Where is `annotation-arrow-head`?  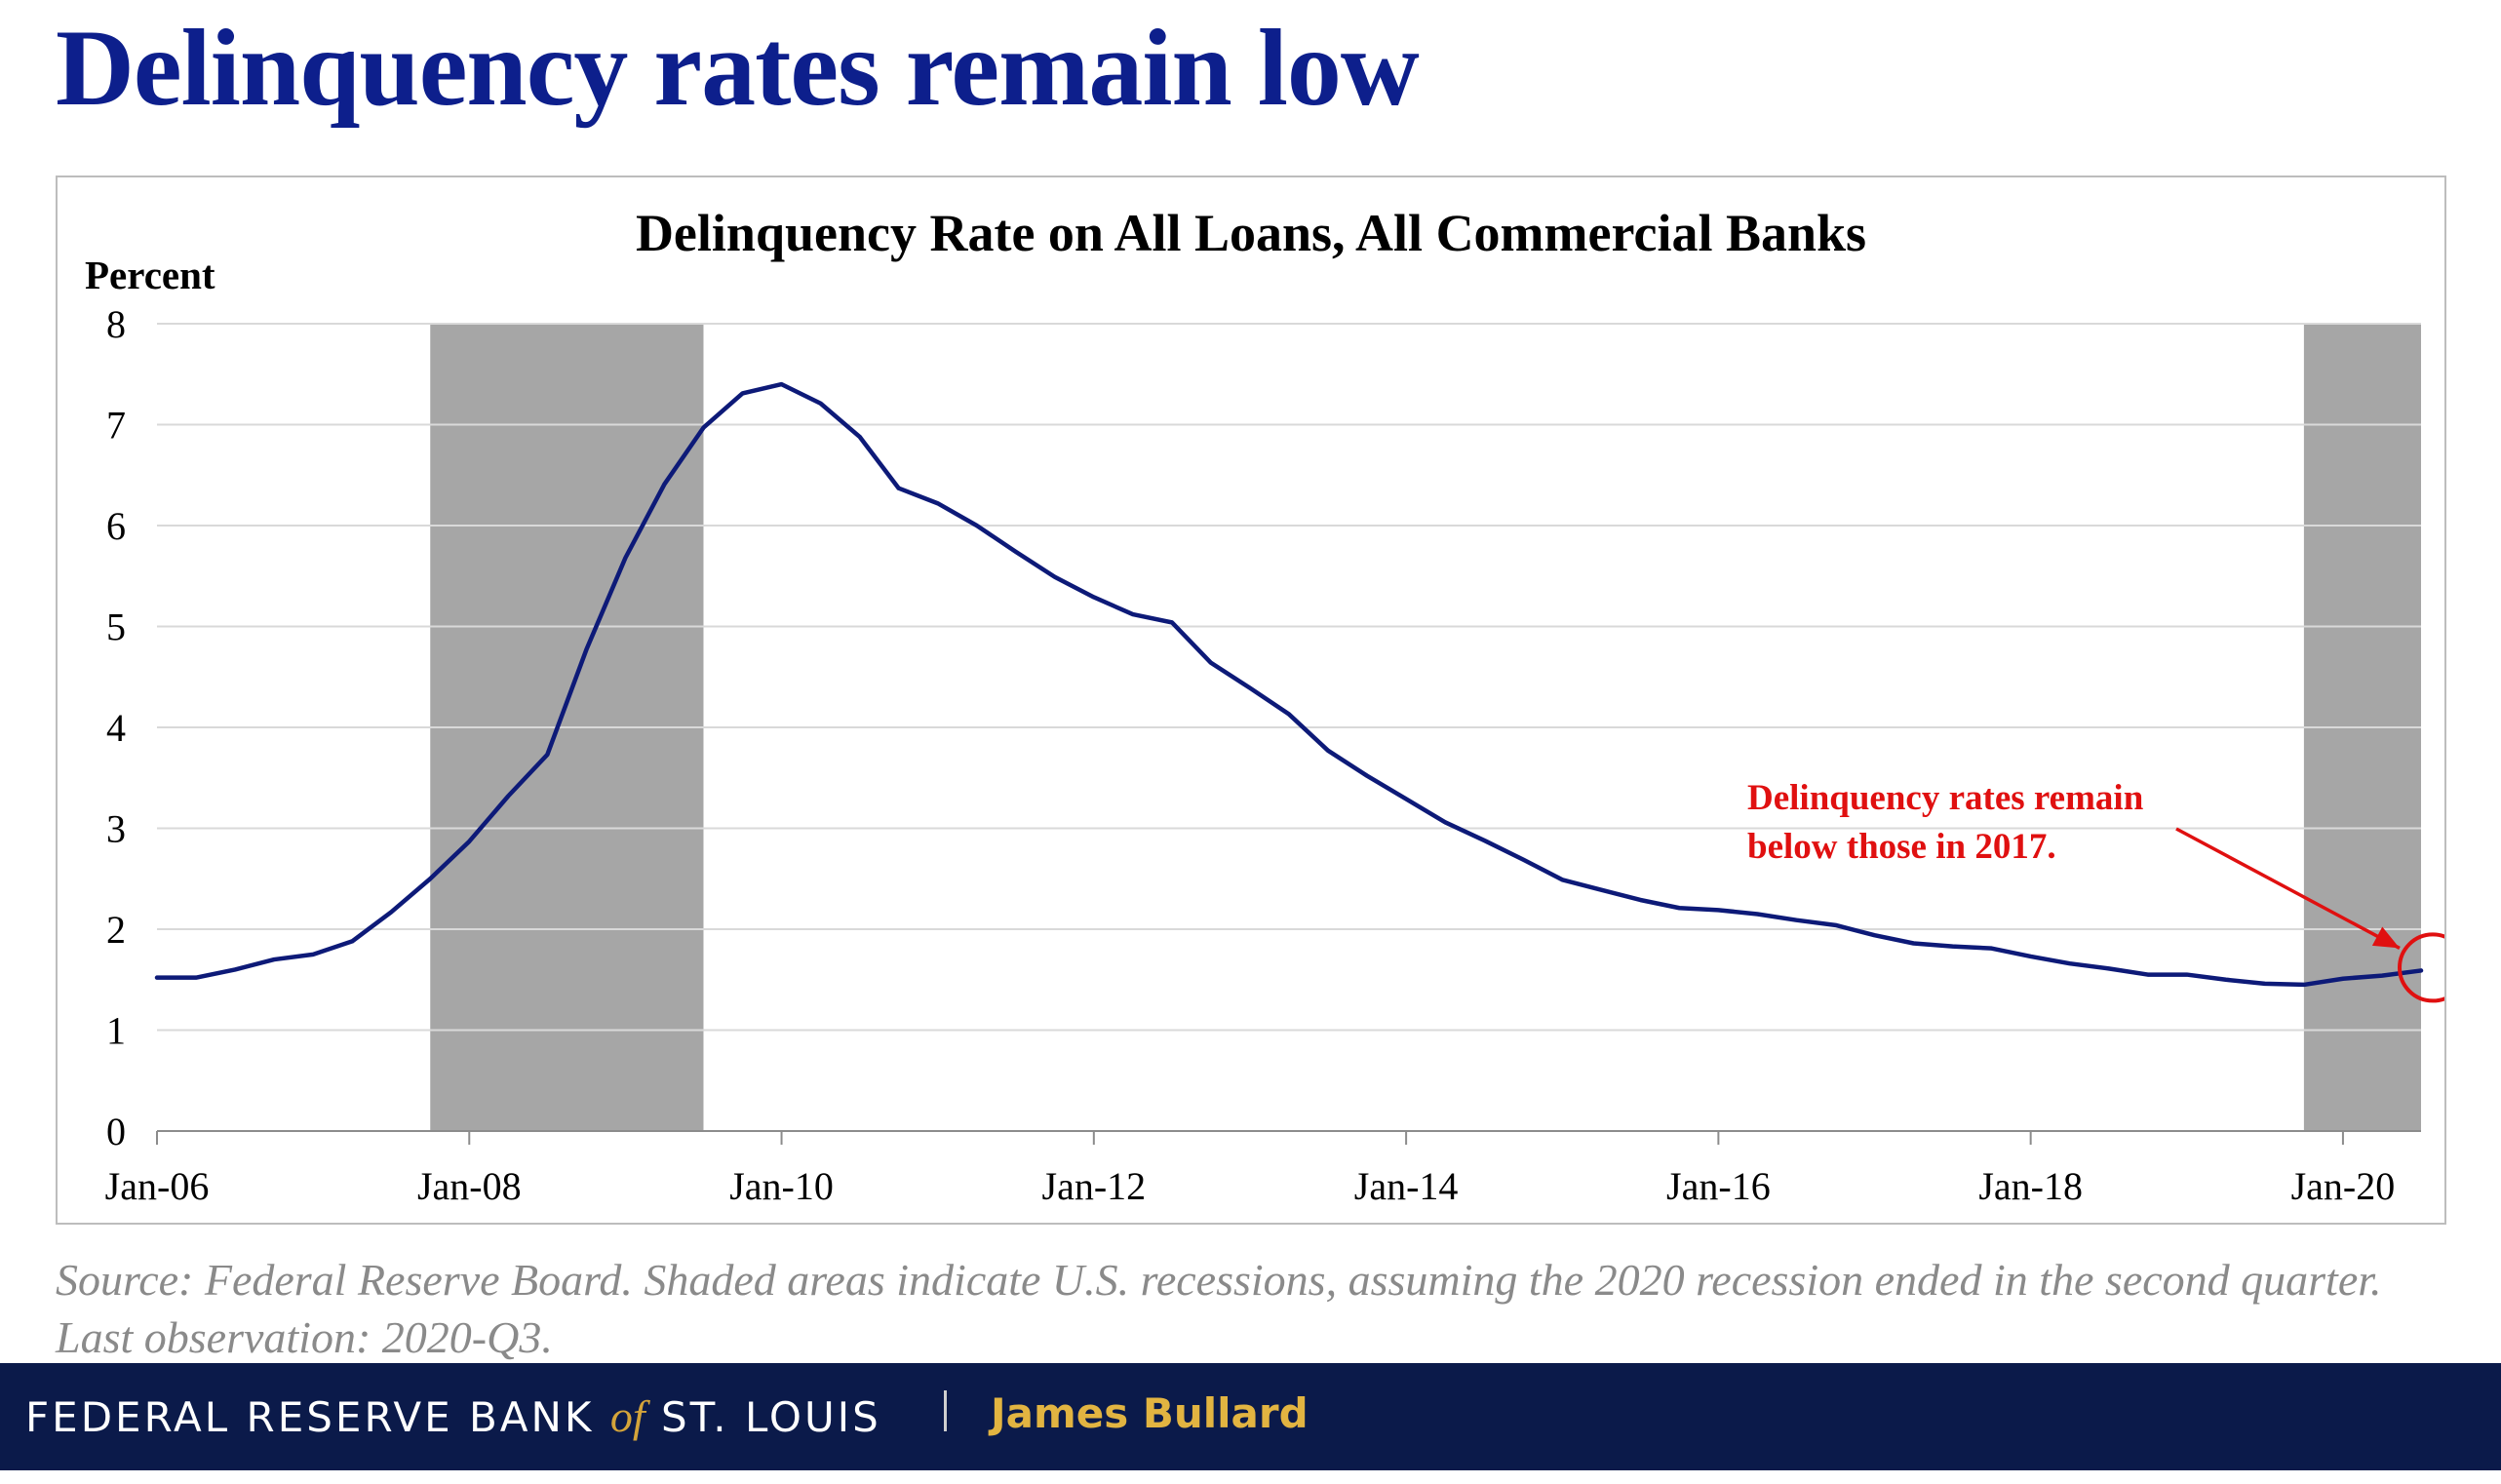 annotation-arrow-head is located at coordinates (2385, 937).